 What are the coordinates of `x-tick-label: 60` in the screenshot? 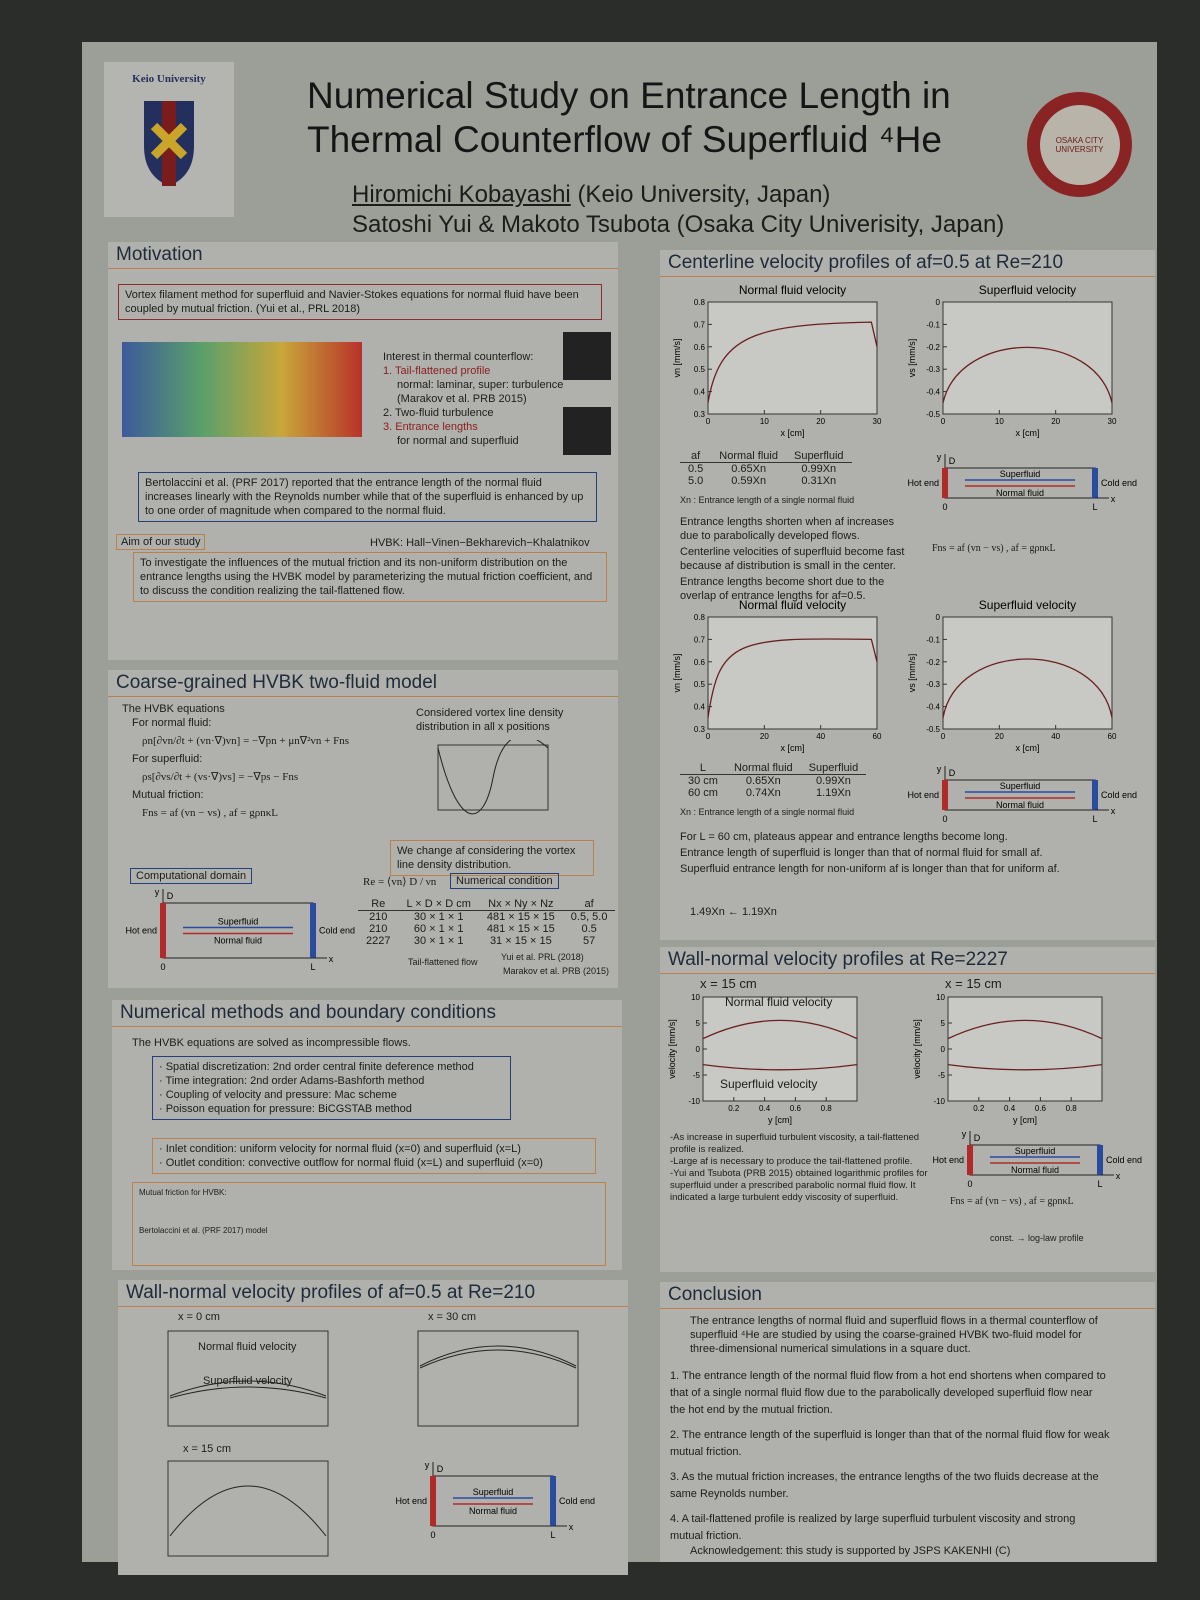 It's located at (877, 736).